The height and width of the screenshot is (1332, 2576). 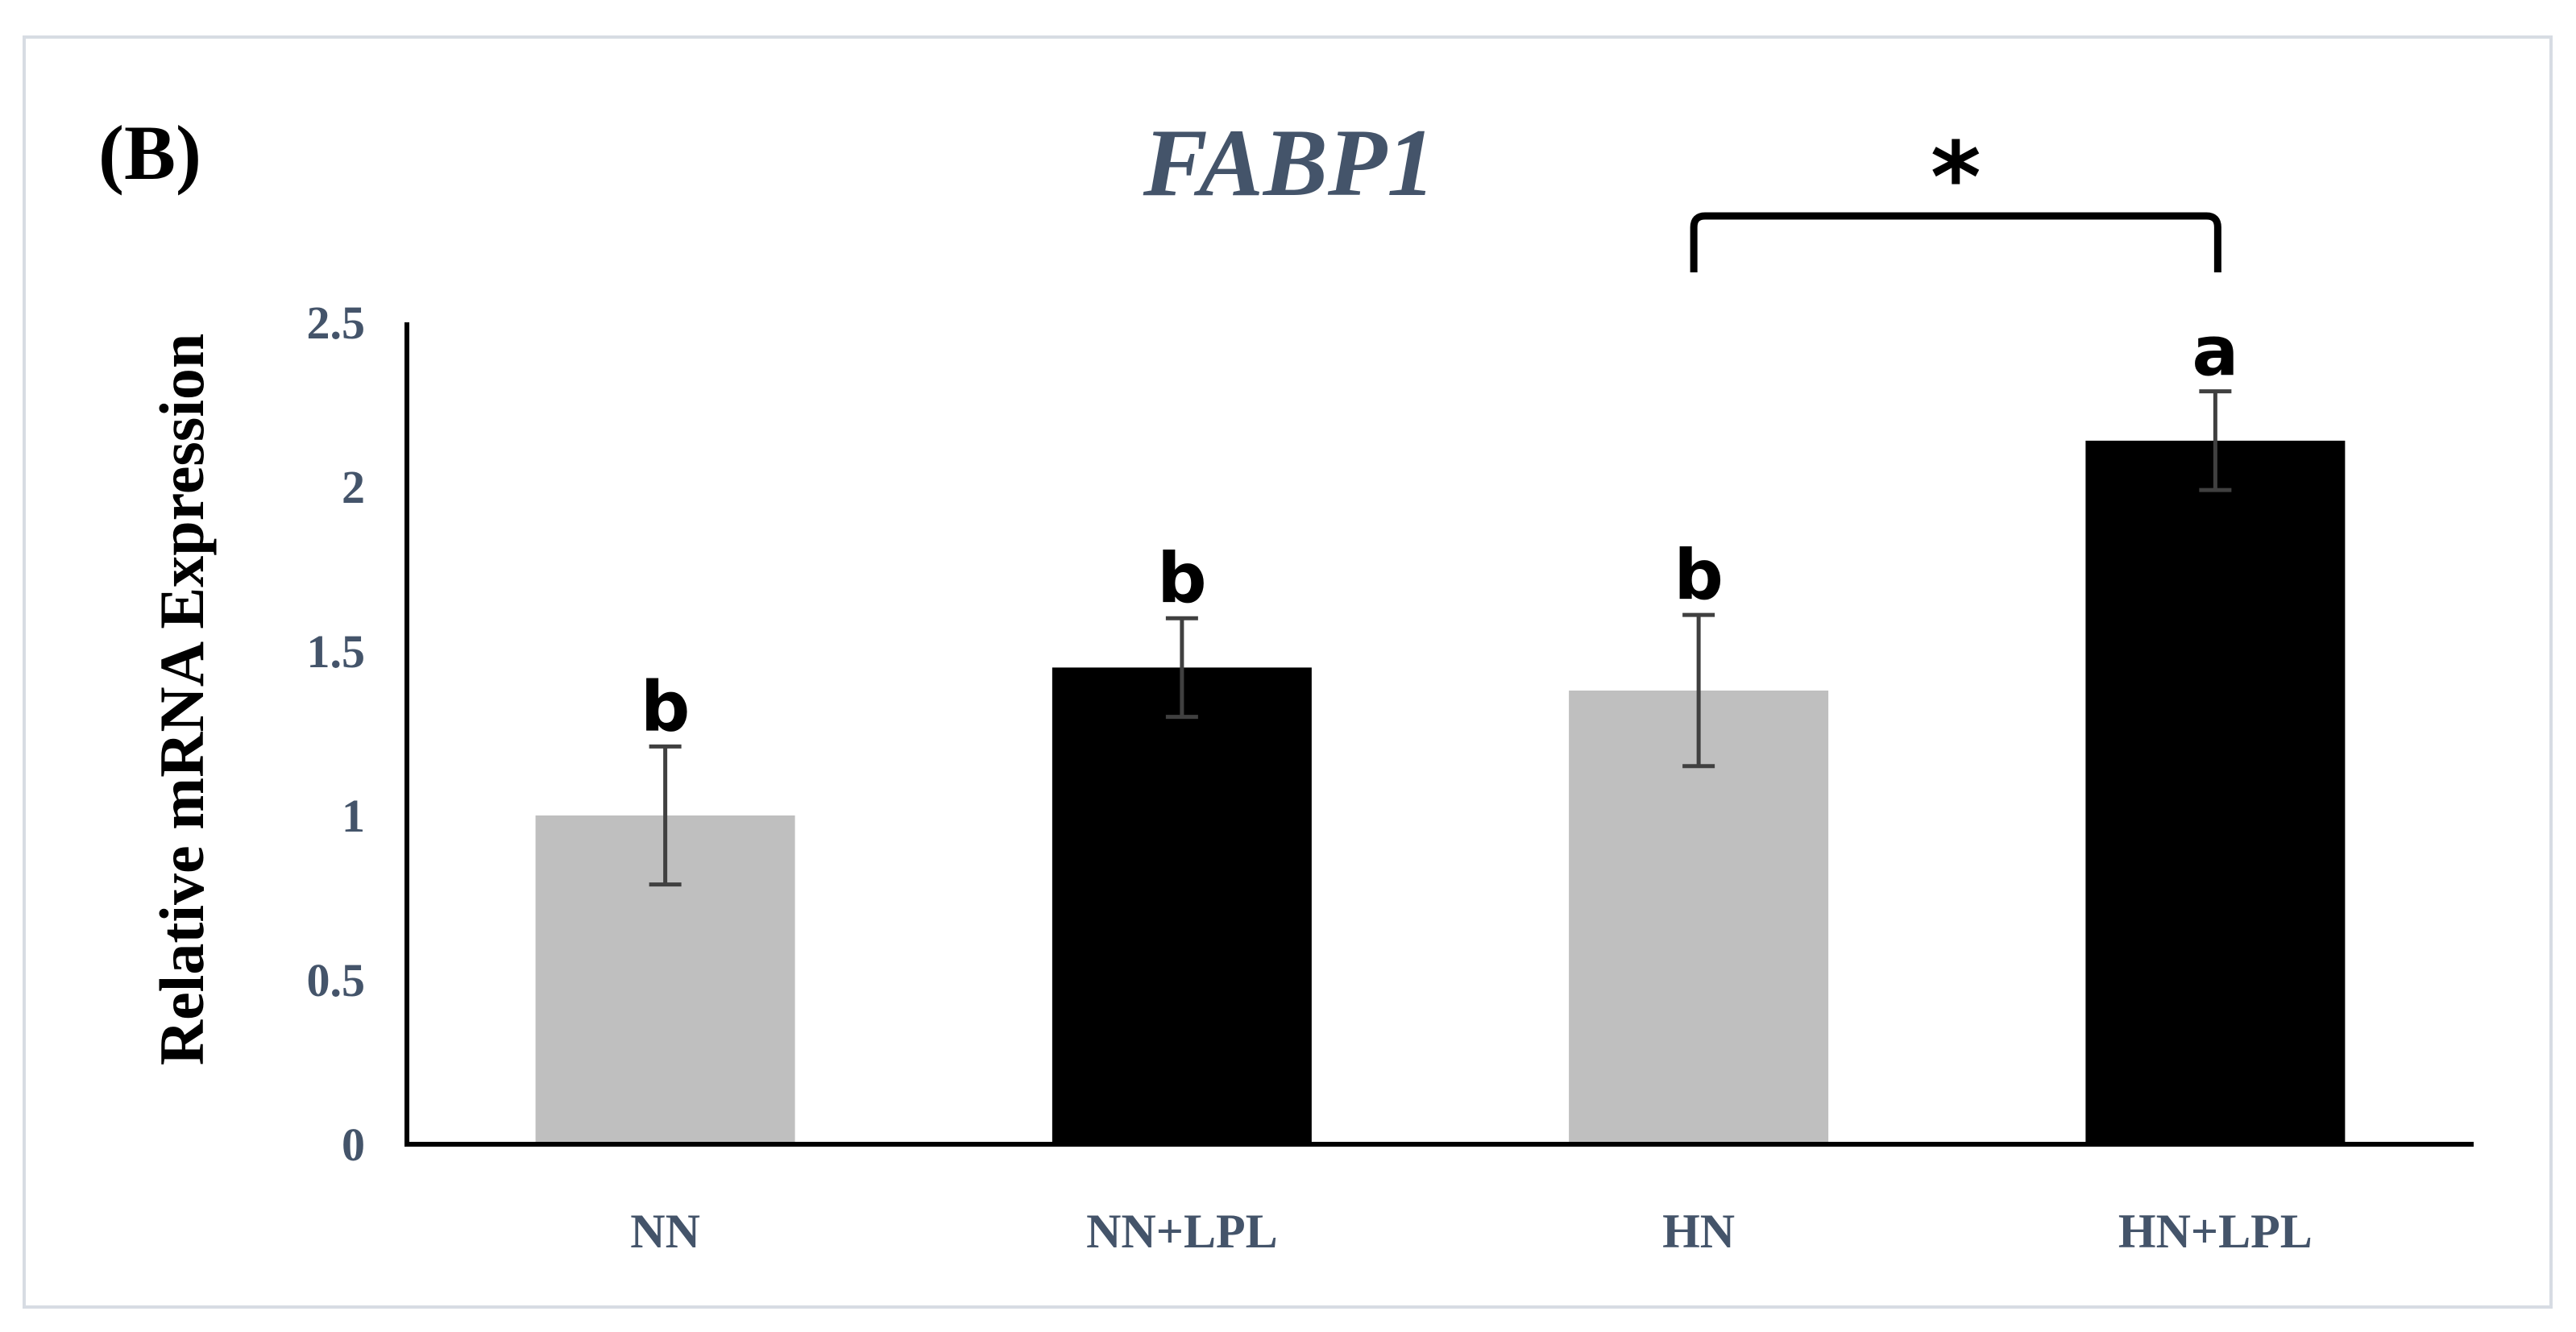 What do you see at coordinates (2215, 352) in the screenshot?
I see `significance-letter: a` at bounding box center [2215, 352].